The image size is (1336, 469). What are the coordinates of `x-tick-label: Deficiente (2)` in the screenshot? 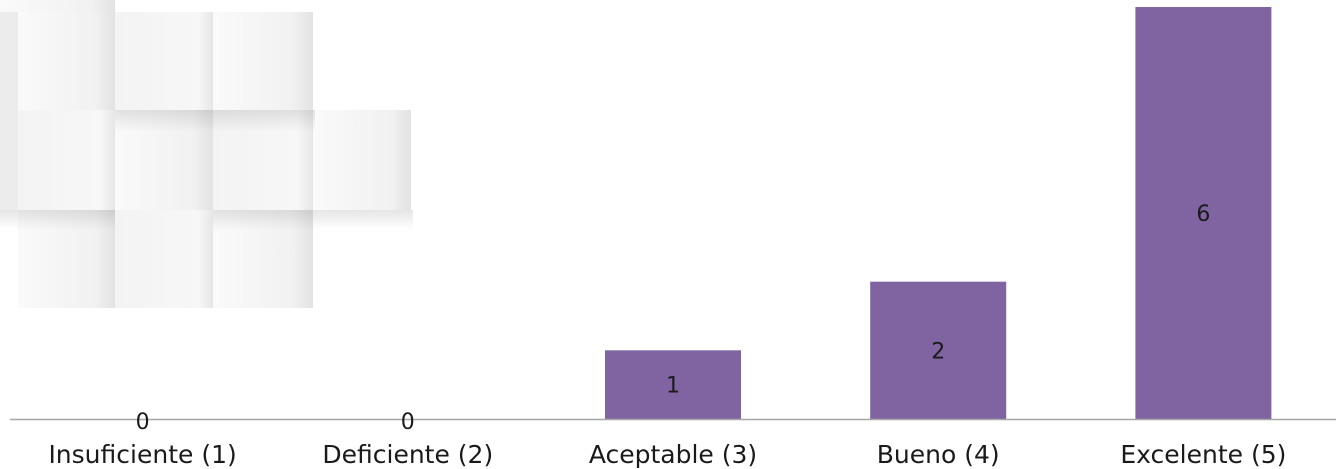 It's located at (407, 454).